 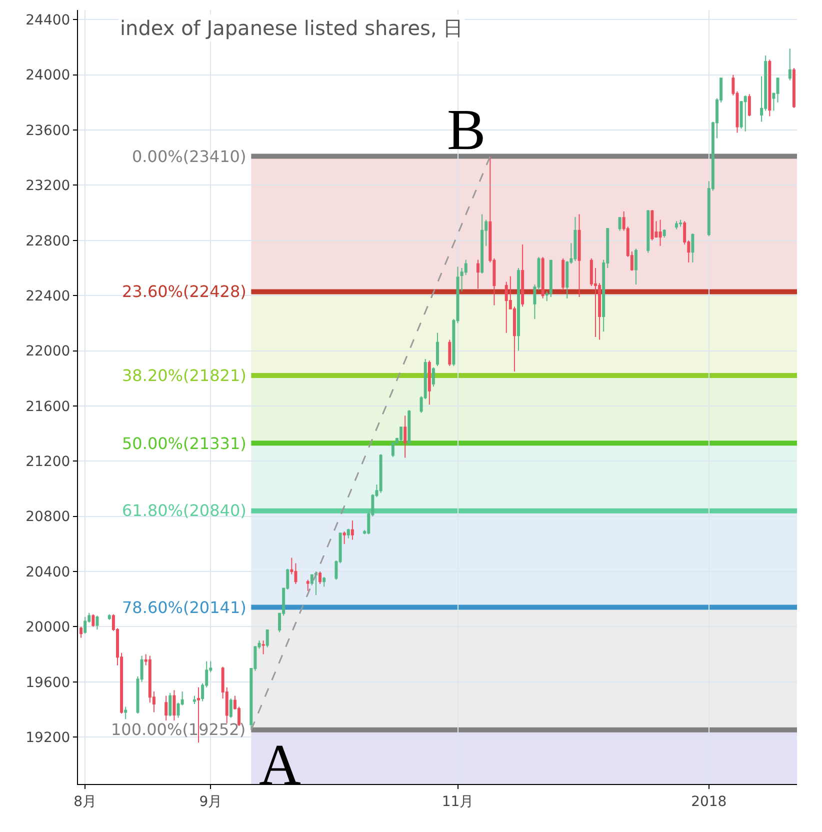 What do you see at coordinates (184, 443) in the screenshot?
I see `ref-line-label: 50.00%(21331)` at bounding box center [184, 443].